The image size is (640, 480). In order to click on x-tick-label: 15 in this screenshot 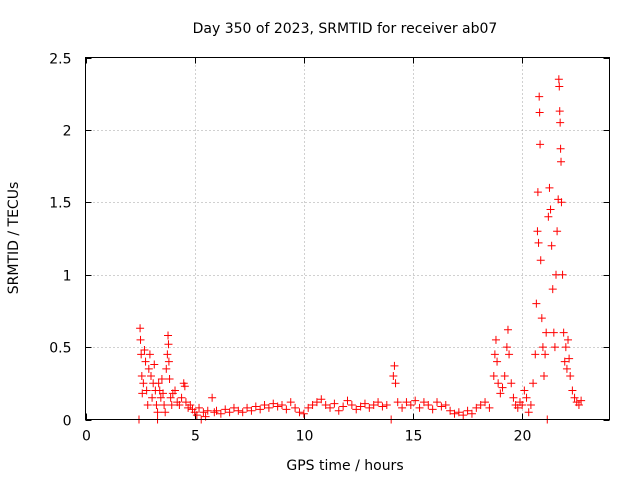, I will do `click(414, 437)`.